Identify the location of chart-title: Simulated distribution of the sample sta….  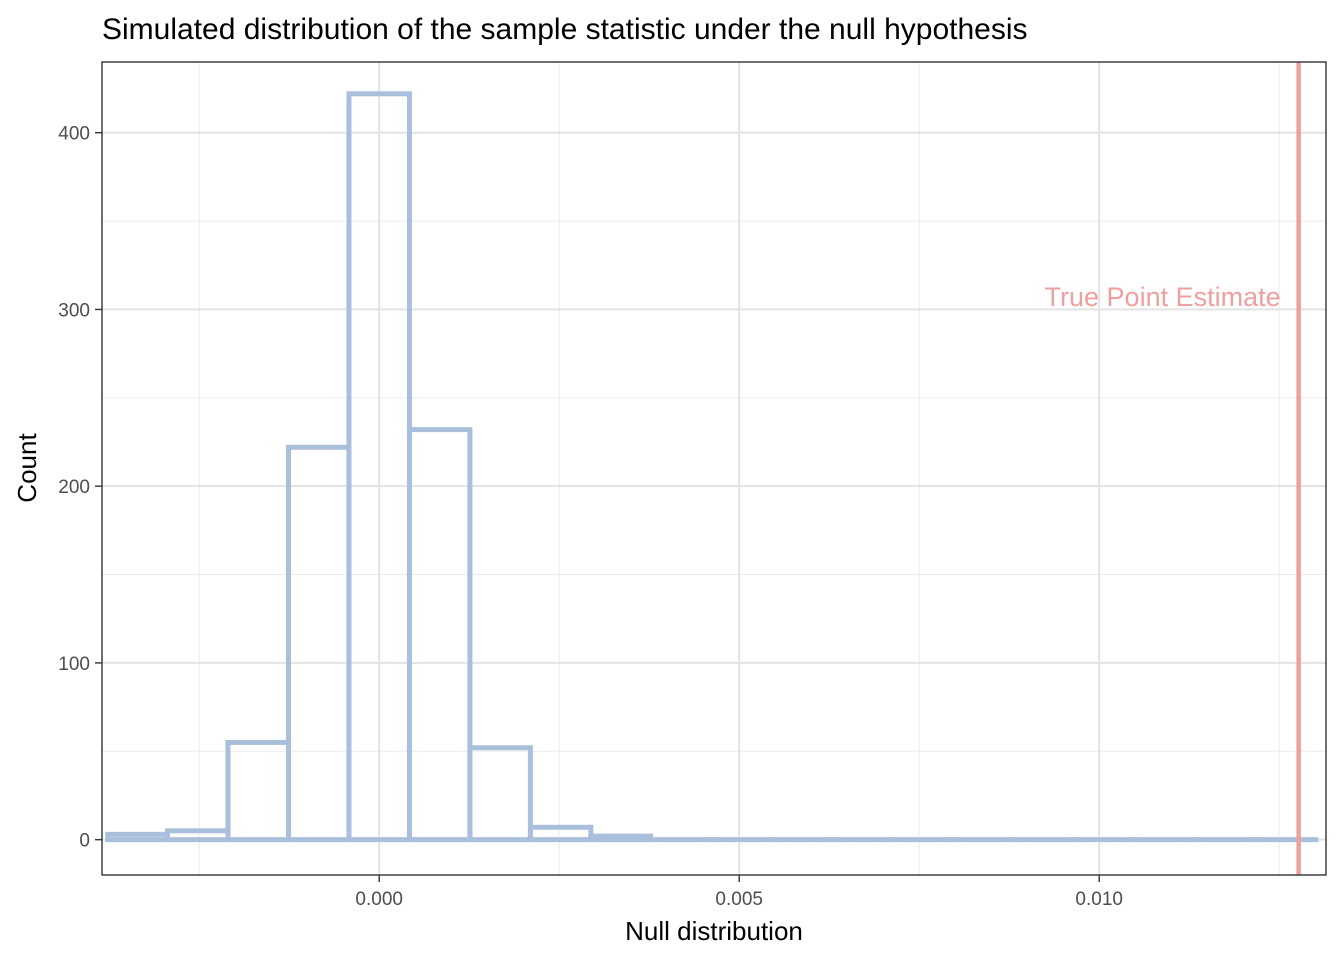
(565, 29).